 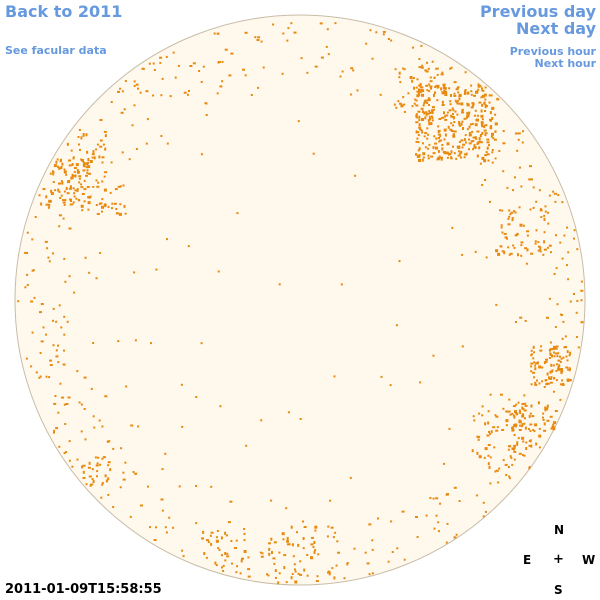 What do you see at coordinates (556, 28) in the screenshot?
I see `next-day-link: Next day` at bounding box center [556, 28].